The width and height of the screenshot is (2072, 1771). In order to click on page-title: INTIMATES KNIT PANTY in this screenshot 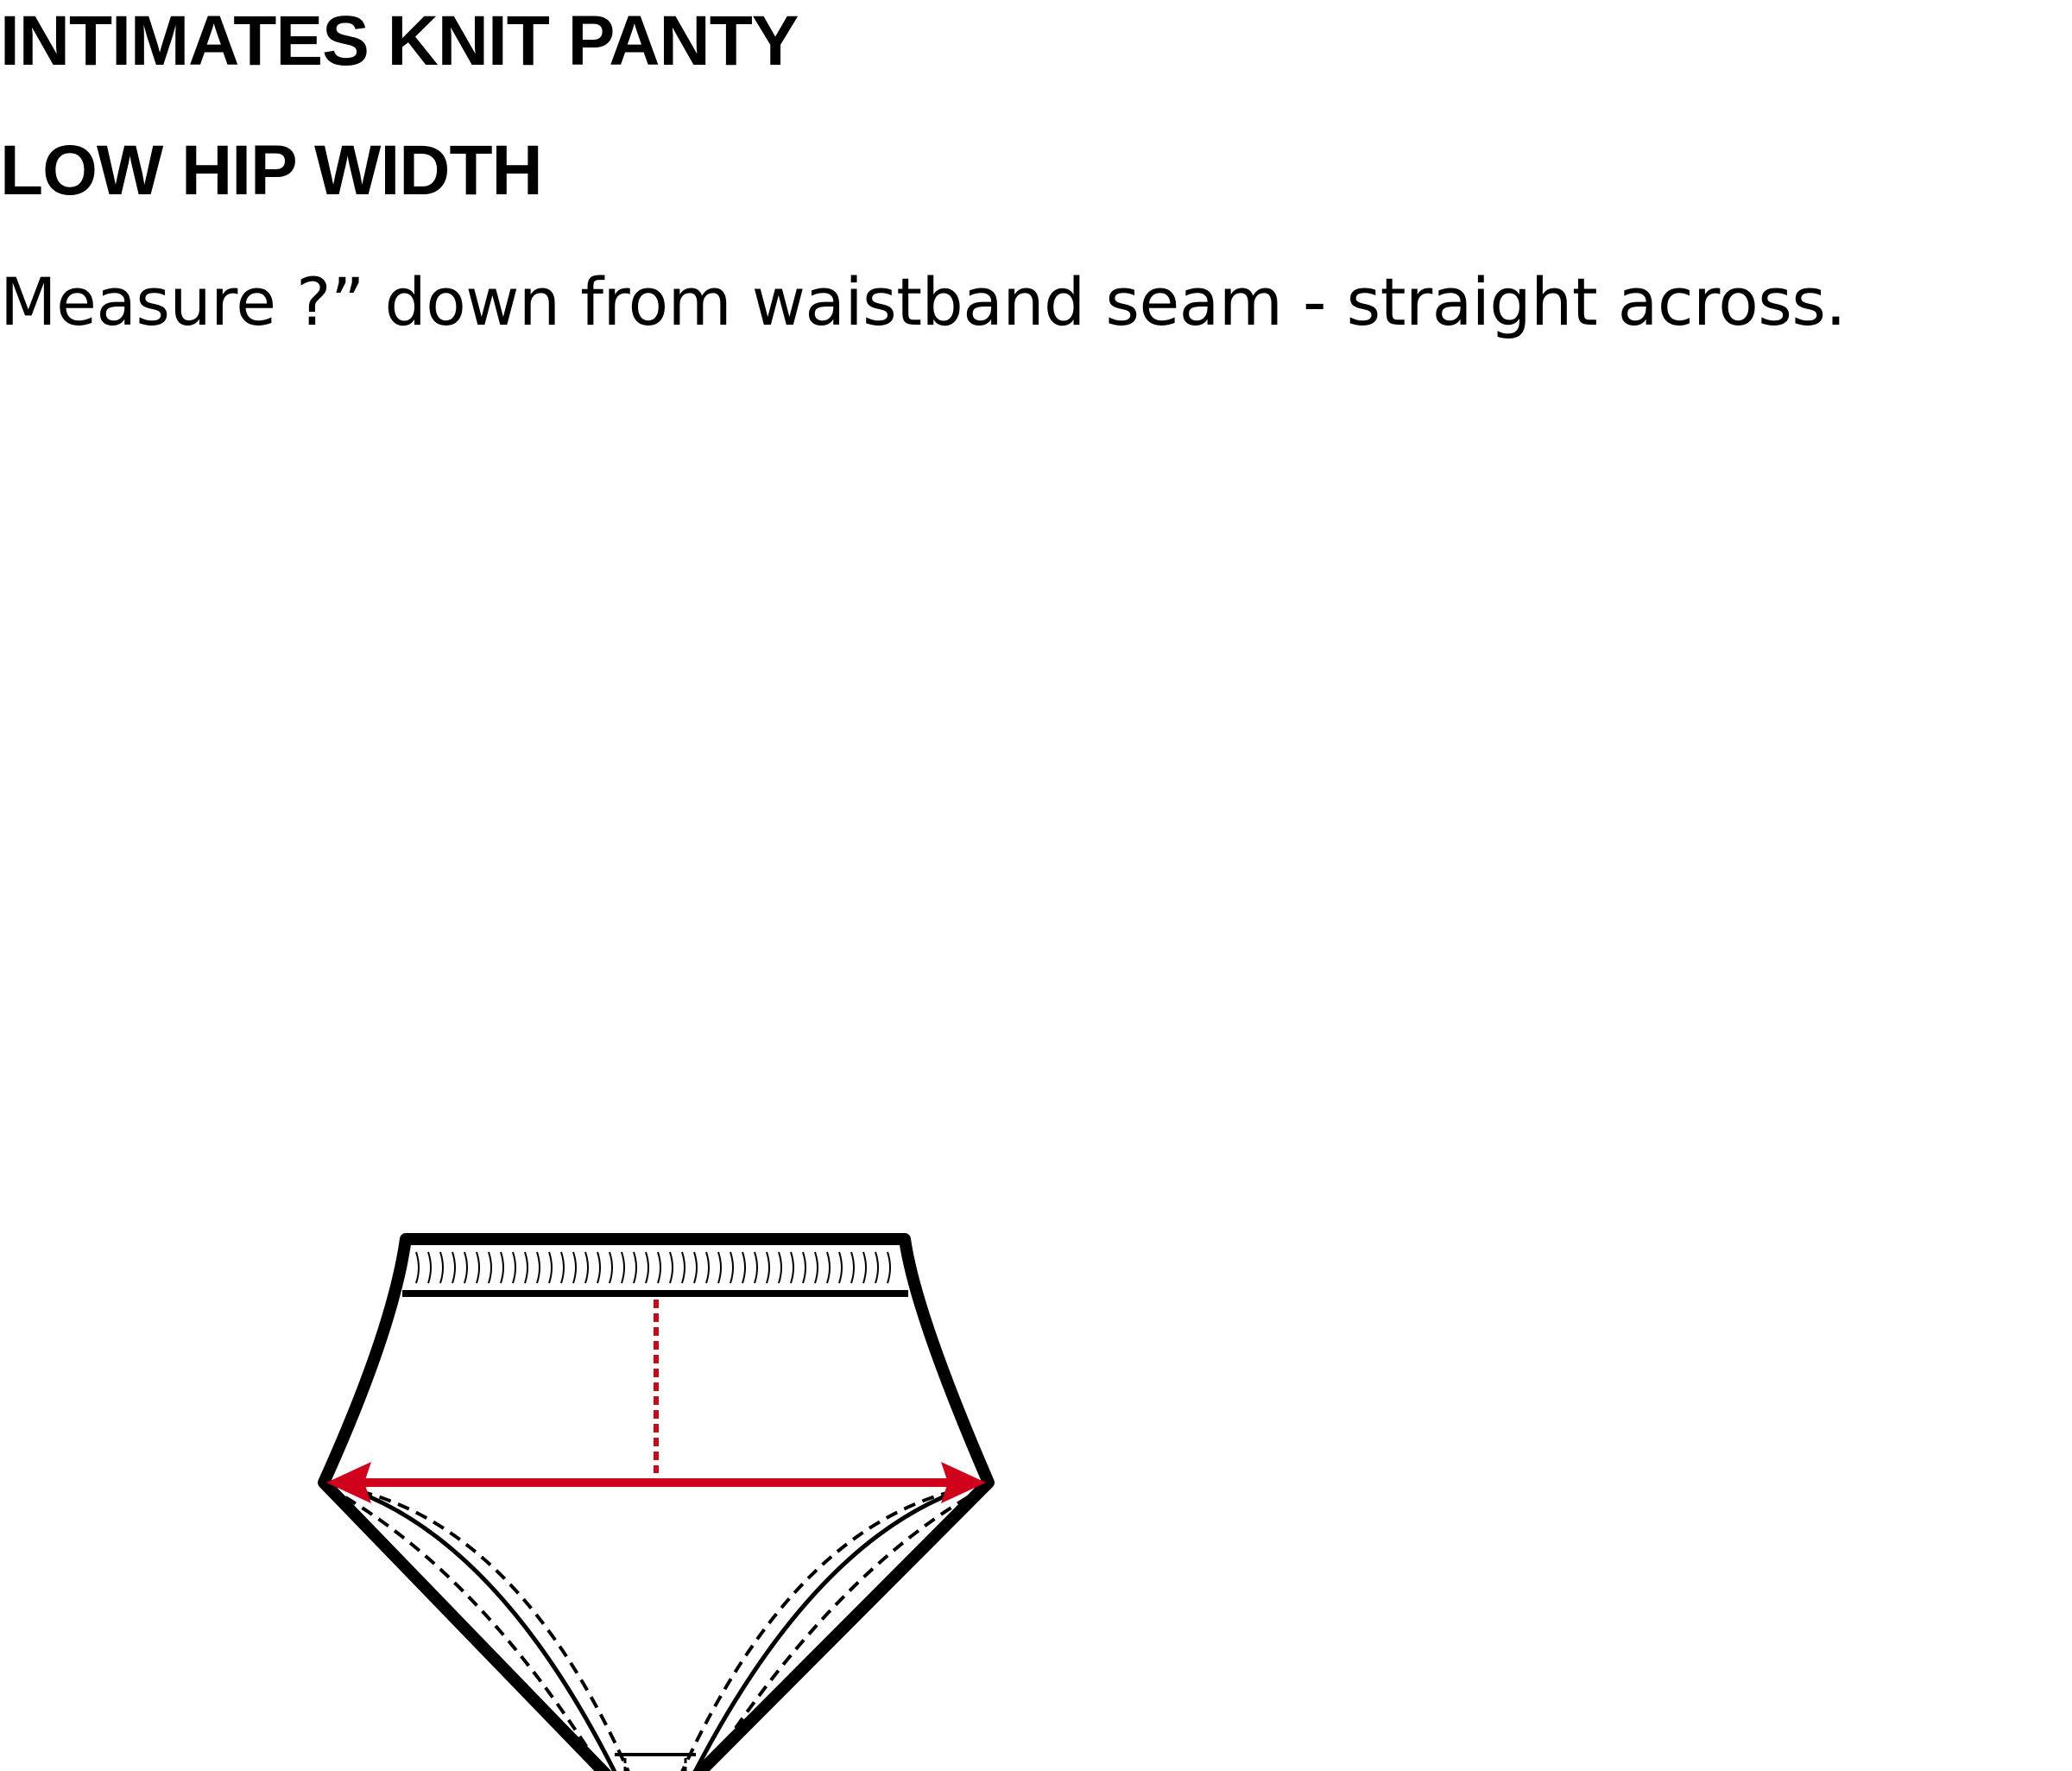, I will do `click(399, 41)`.